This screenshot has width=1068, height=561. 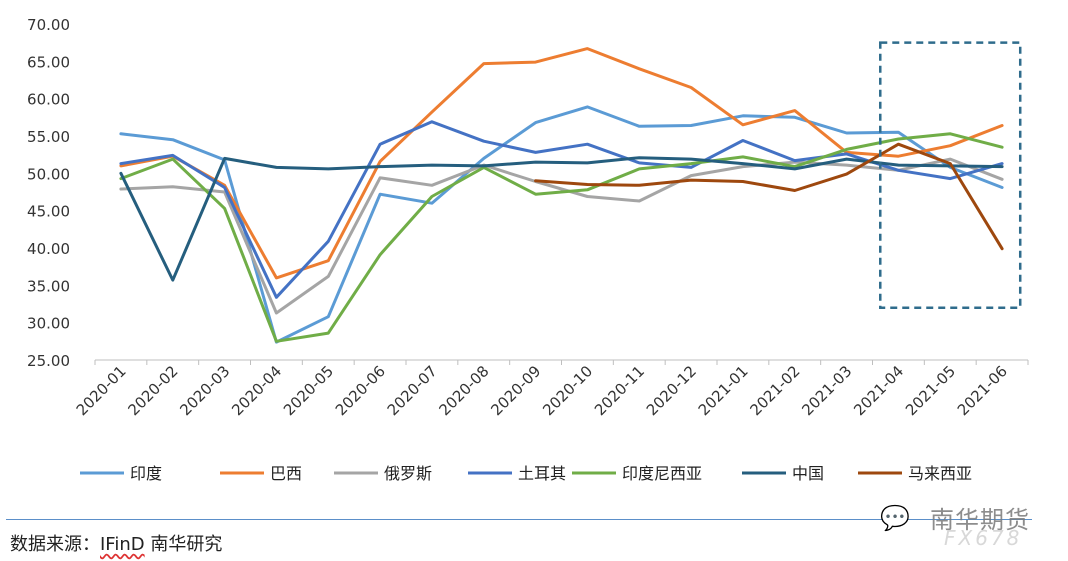 What do you see at coordinates (183, 544) in the screenshot?
I see `source-suffix: 南华研究` at bounding box center [183, 544].